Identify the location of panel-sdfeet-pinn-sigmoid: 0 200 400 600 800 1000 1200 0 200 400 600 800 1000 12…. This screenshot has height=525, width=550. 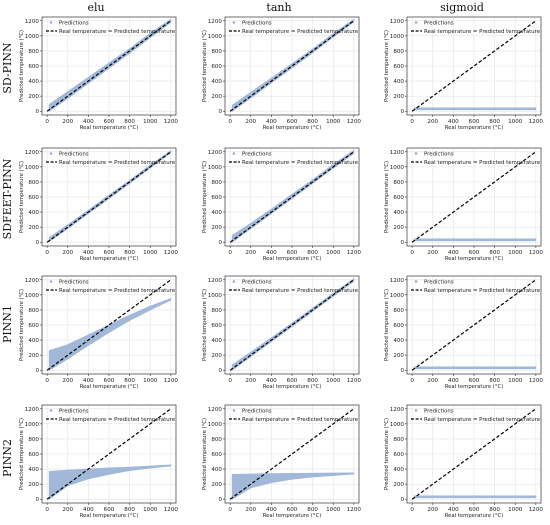
(463, 204).